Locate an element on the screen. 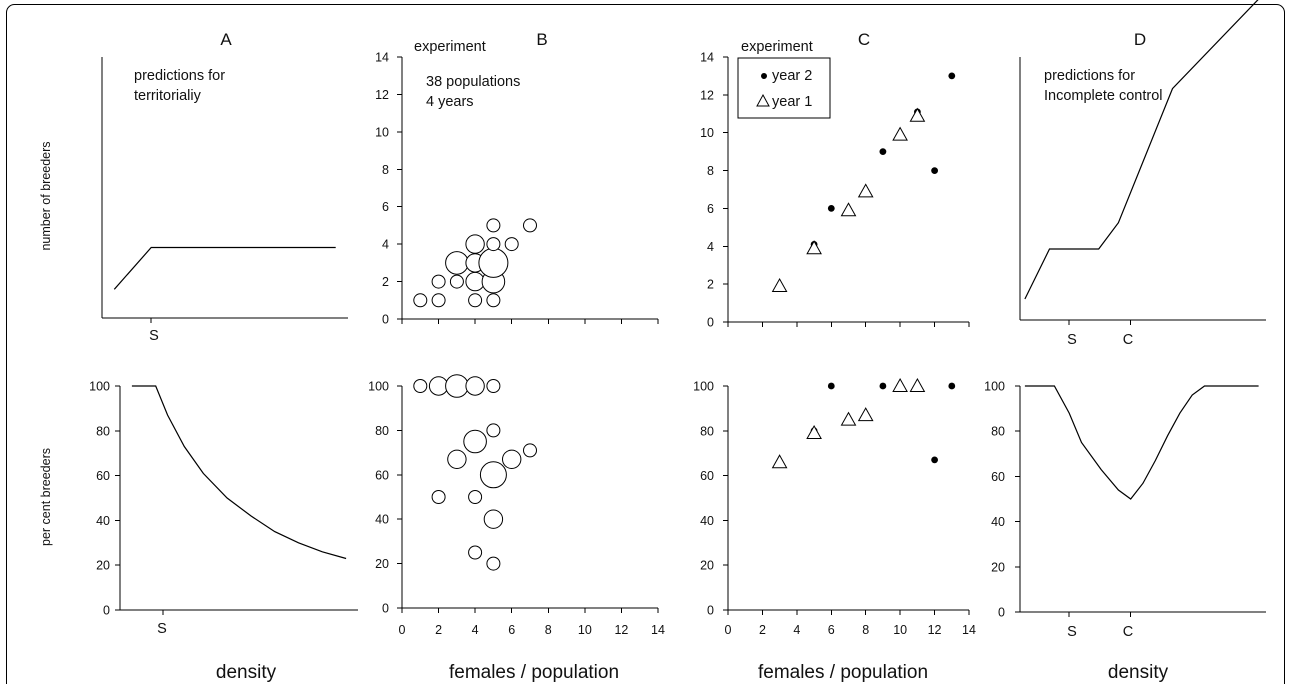 The width and height of the screenshot is (1290, 684). x-tick-label: 8 is located at coordinates (548, 630).